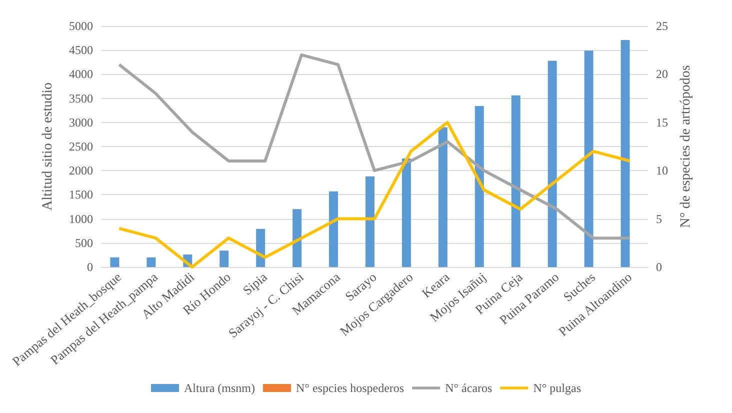 The height and width of the screenshot is (413, 732). Describe the element at coordinates (80, 147) in the screenshot. I see `y-tick-label: 2500` at that location.